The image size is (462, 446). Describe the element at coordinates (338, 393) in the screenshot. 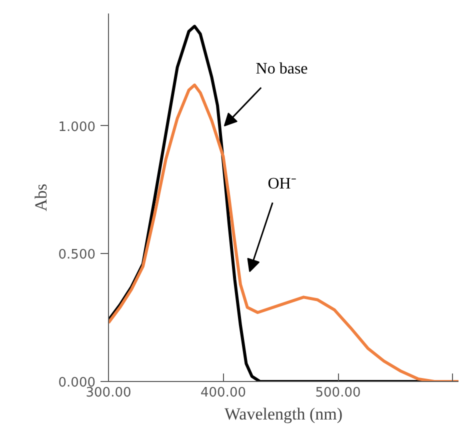

I see `x-tick-label: 500.00` at that location.